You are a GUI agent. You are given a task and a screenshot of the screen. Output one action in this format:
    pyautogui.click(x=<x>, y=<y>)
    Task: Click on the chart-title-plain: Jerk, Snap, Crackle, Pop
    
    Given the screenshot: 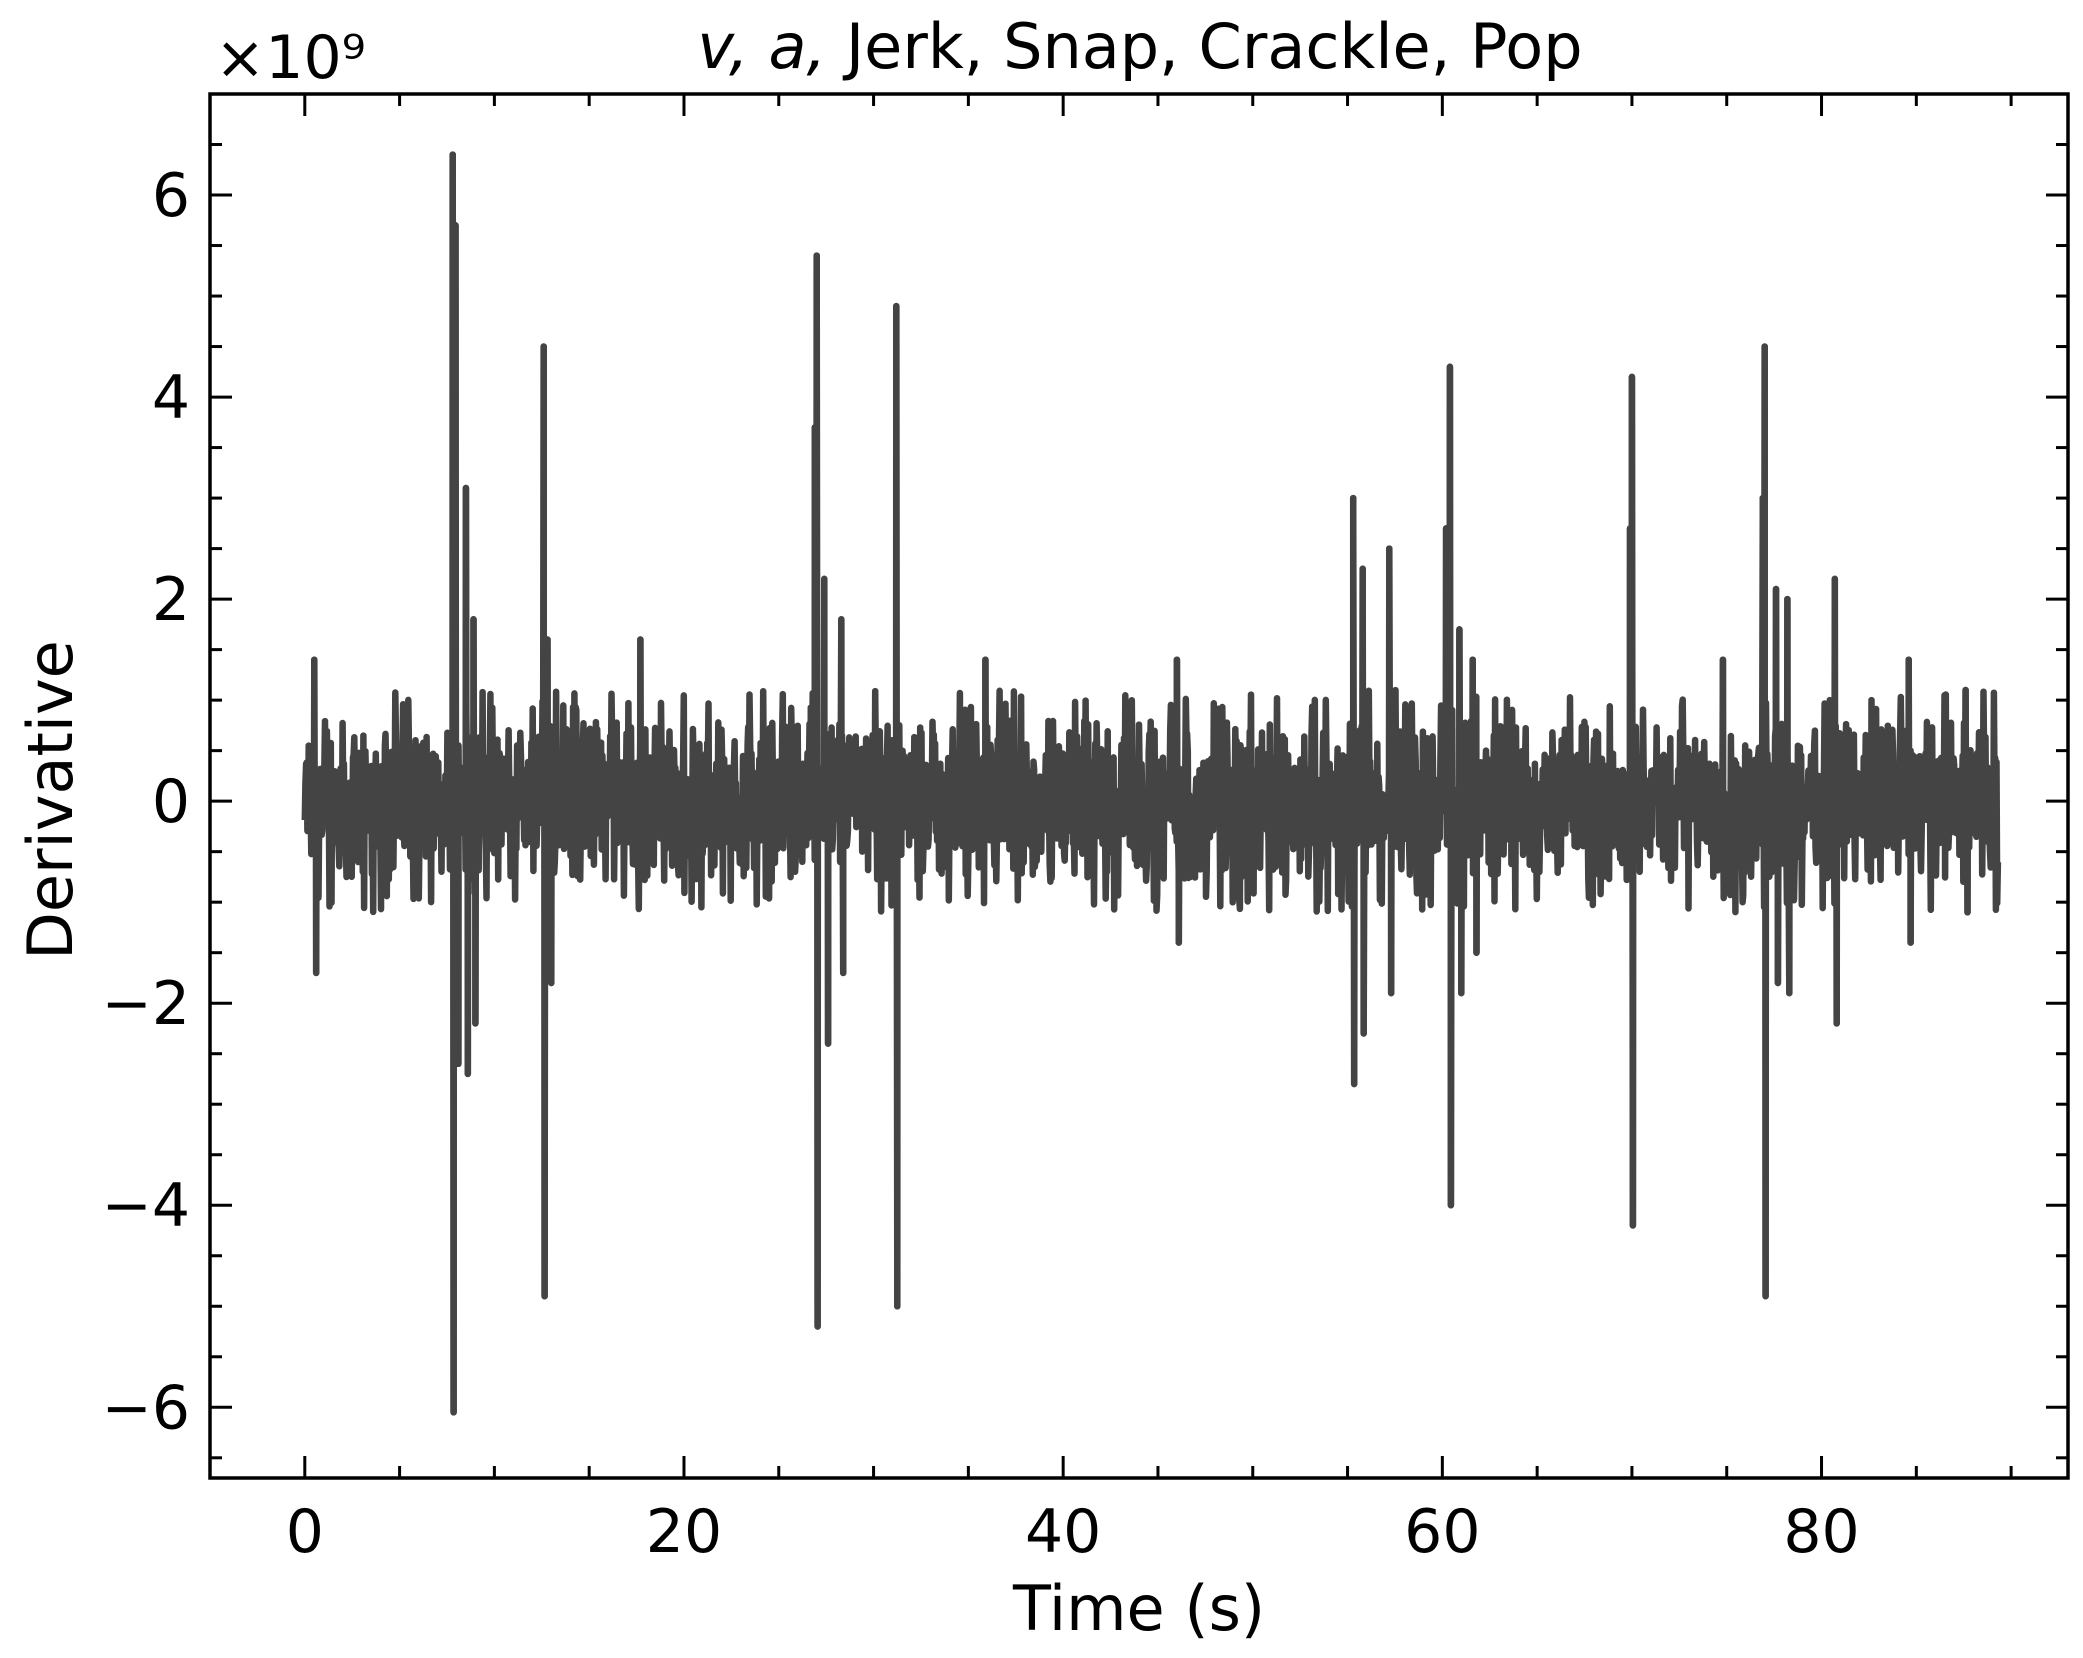 What is the action you would take?
    pyautogui.click(x=1204, y=46)
    